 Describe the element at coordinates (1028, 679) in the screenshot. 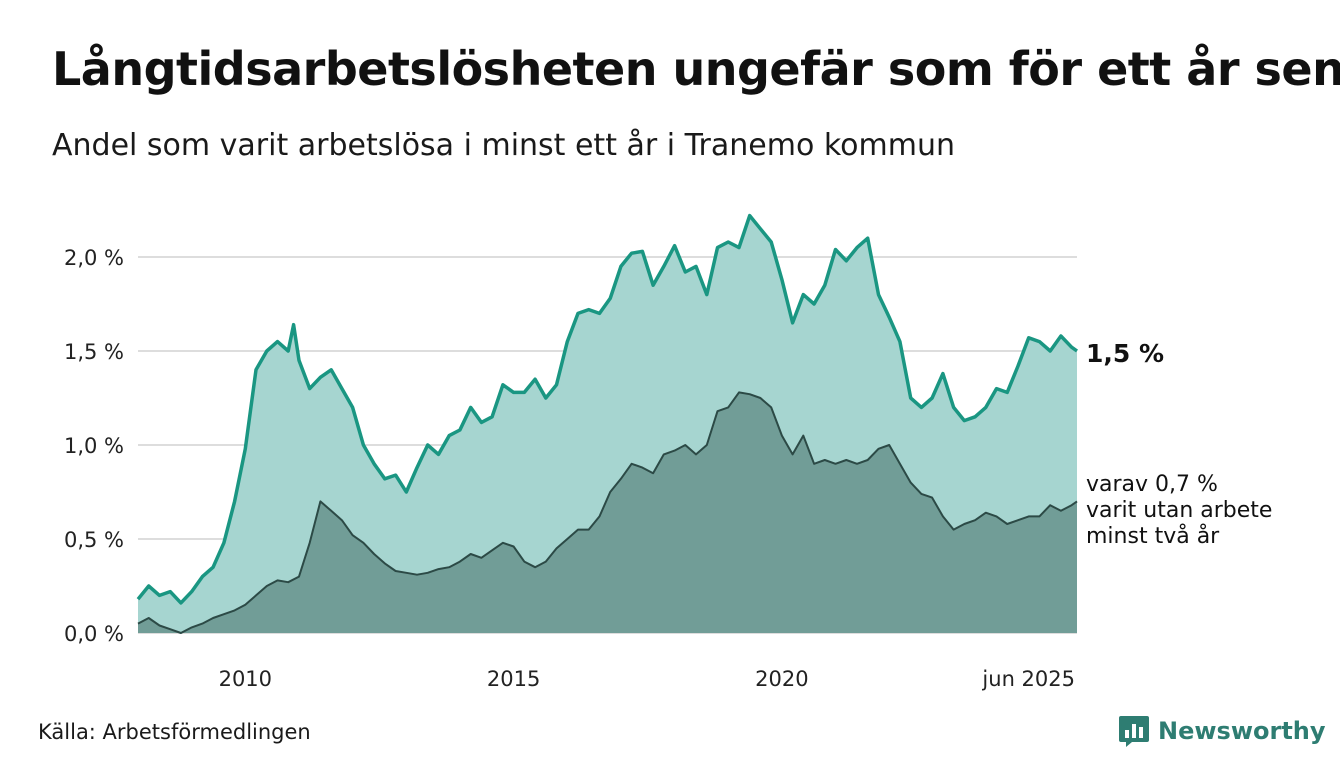

I see `x-tick-label: jun 2025` at that location.